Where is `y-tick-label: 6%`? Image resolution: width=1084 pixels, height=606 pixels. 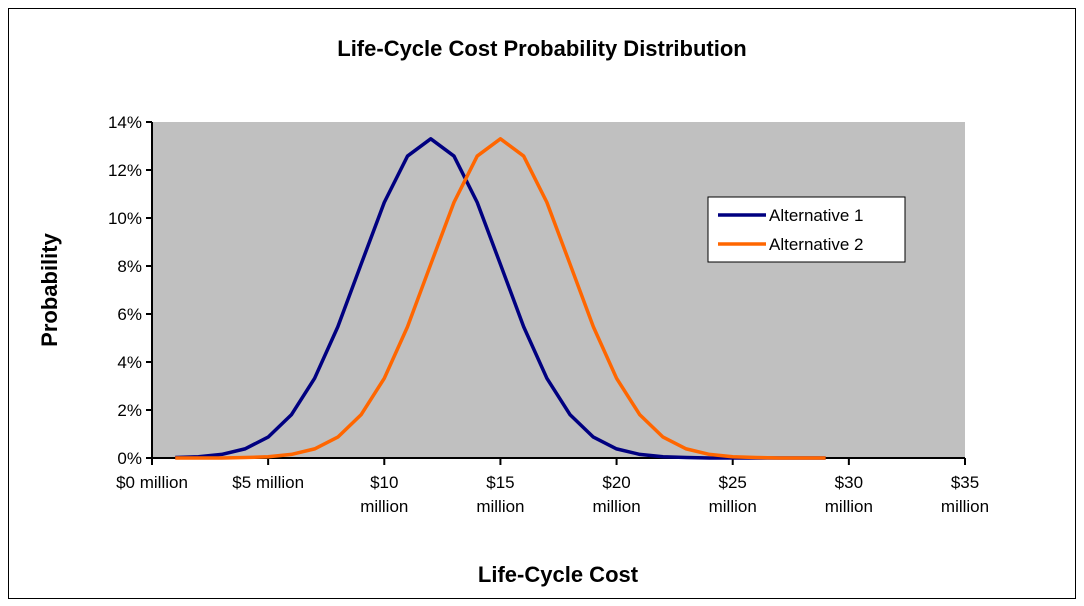
y-tick-label: 6% is located at coordinates (129, 314).